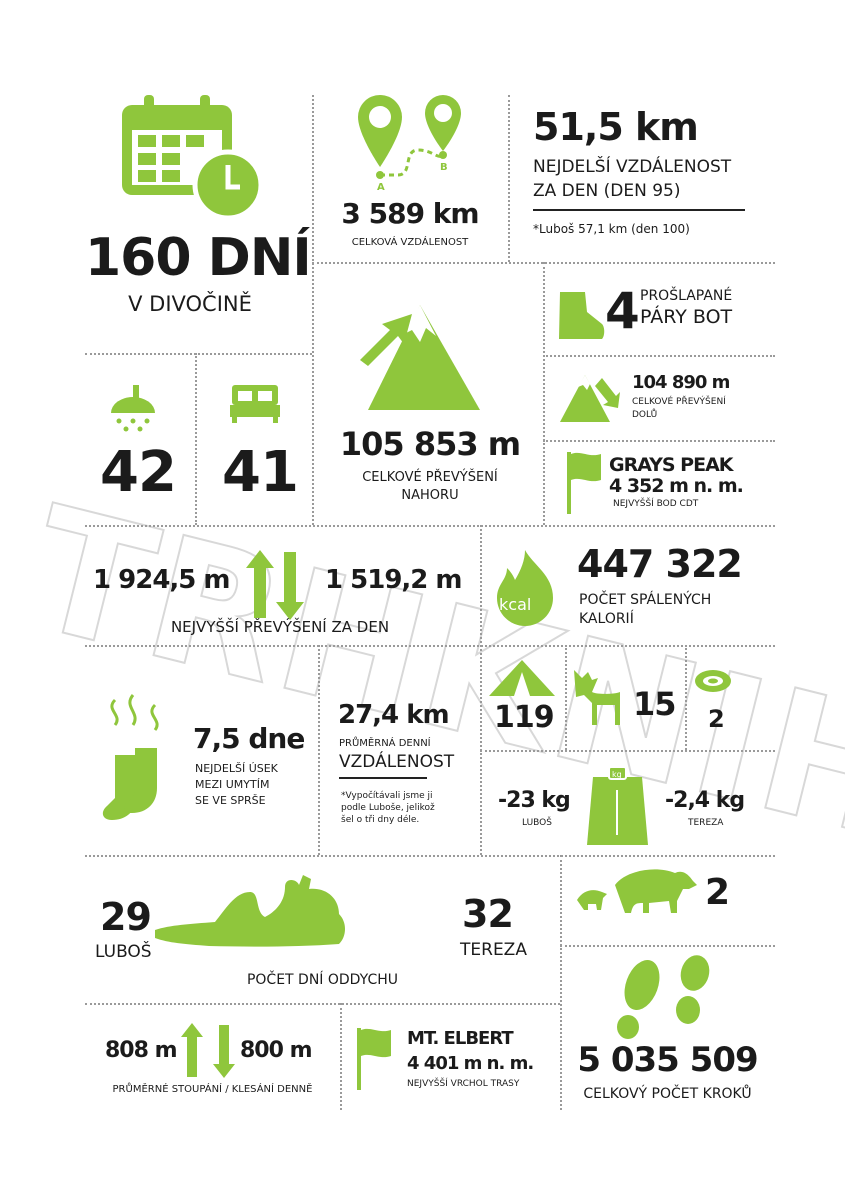 Image resolution: width=845 pixels, height=1200 pixels. I want to click on elbert-label: NEJVYŠŠÍ VRCHOL TRASY, so click(463, 1084).